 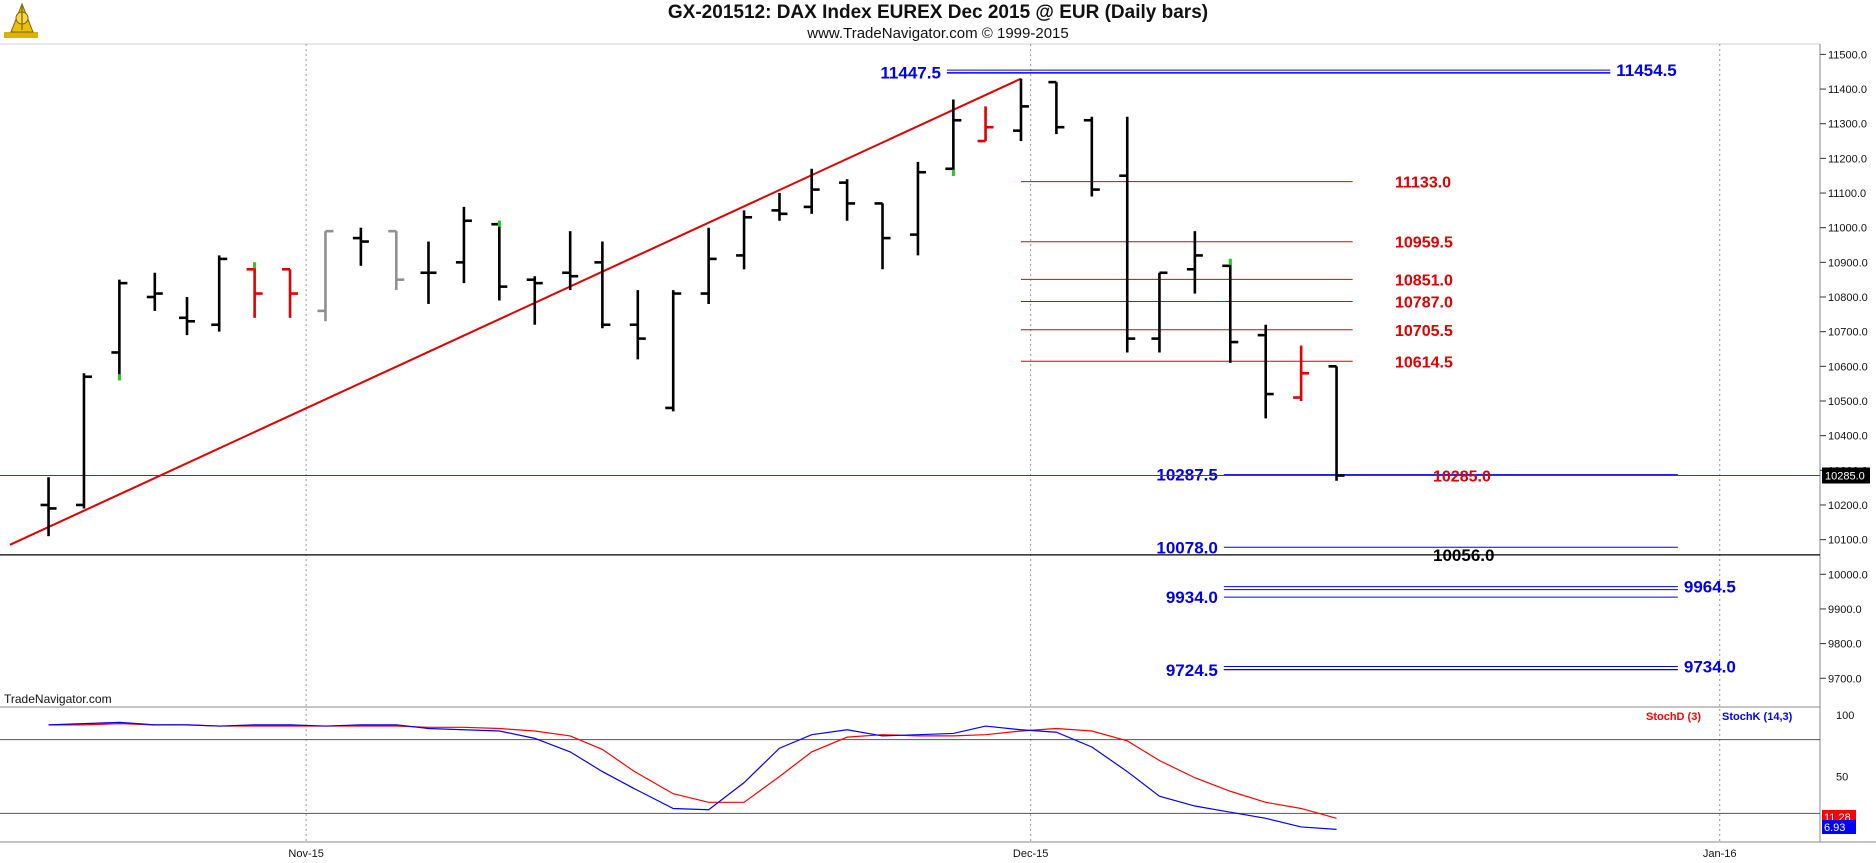 I want to click on y-tick-label: 10100.0, so click(x=1848, y=541).